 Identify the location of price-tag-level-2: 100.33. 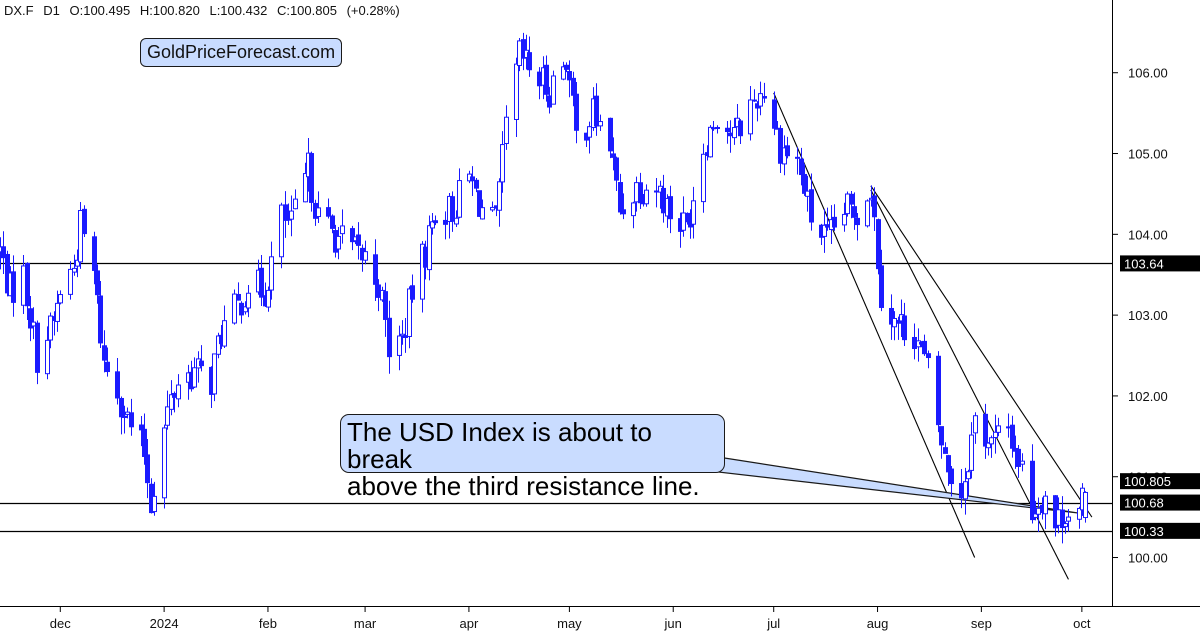
(1160, 530).